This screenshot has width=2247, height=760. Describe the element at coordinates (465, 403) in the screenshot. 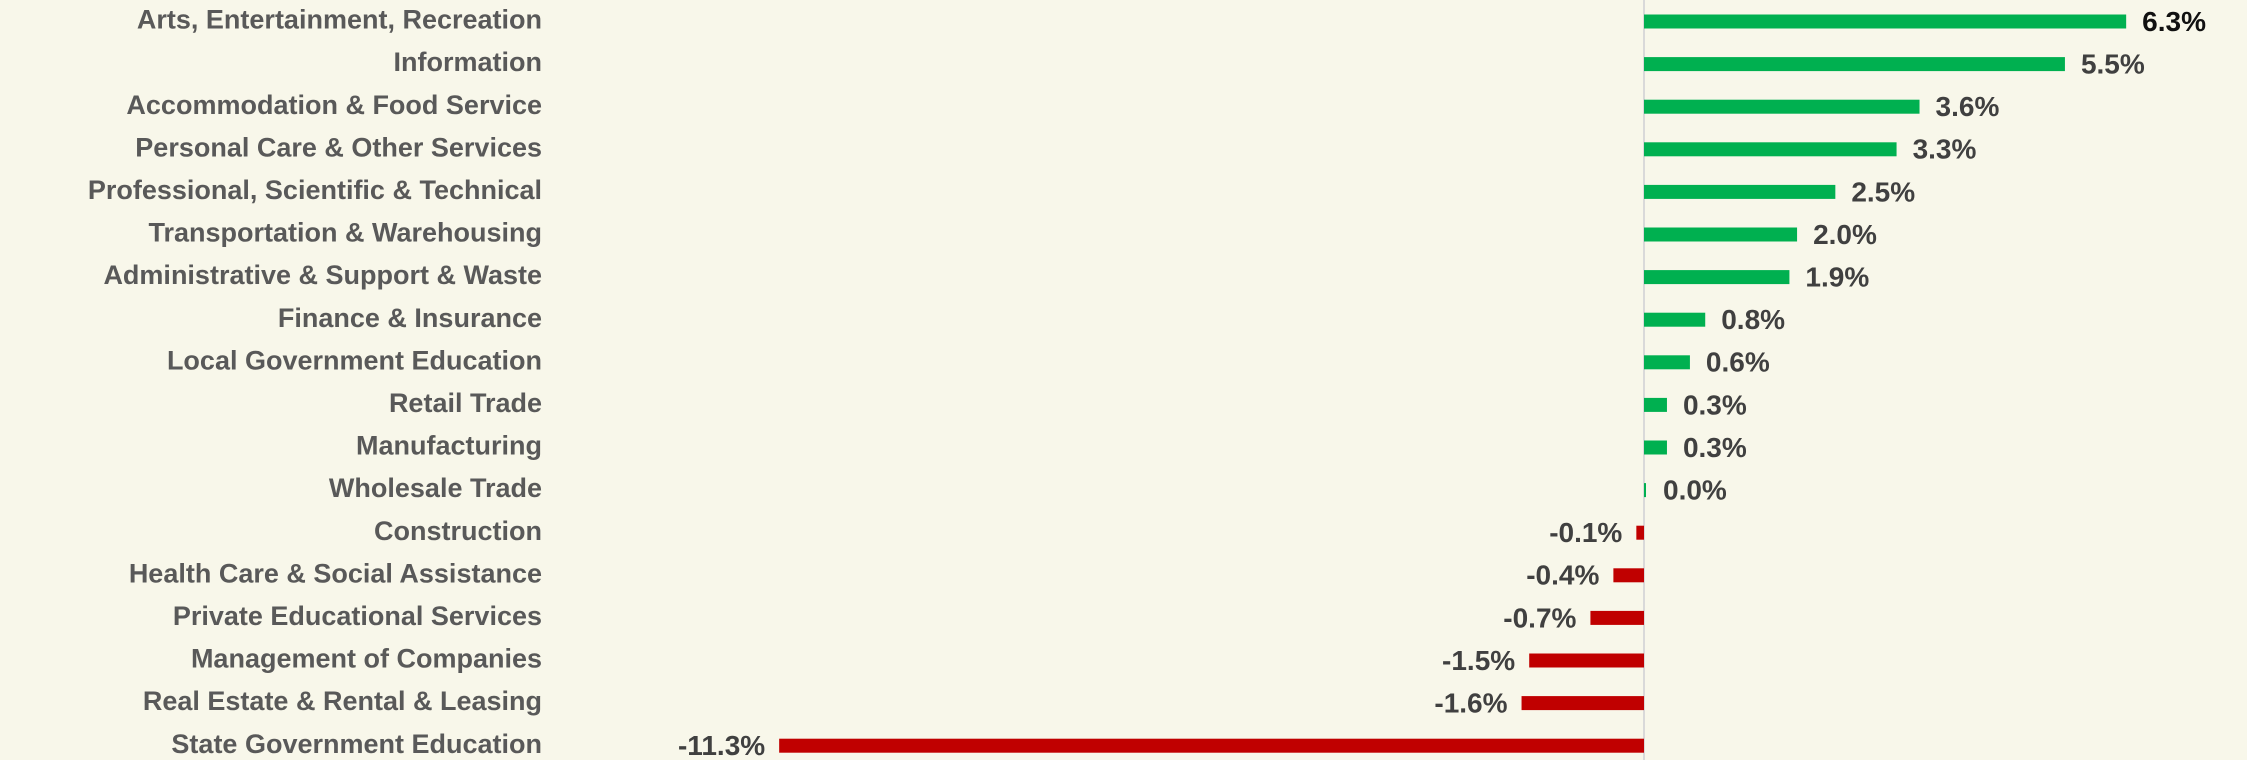

I see `category-label: Retail Trade` at that location.